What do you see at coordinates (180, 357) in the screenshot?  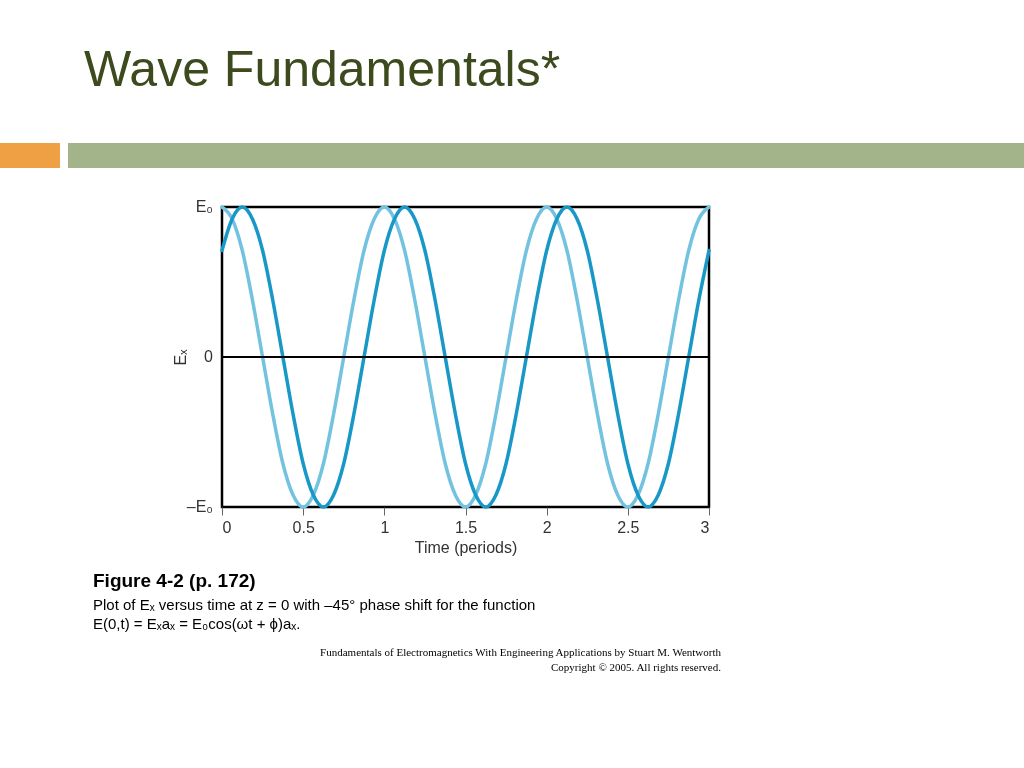 I see `y-axis-title: Eₓ` at bounding box center [180, 357].